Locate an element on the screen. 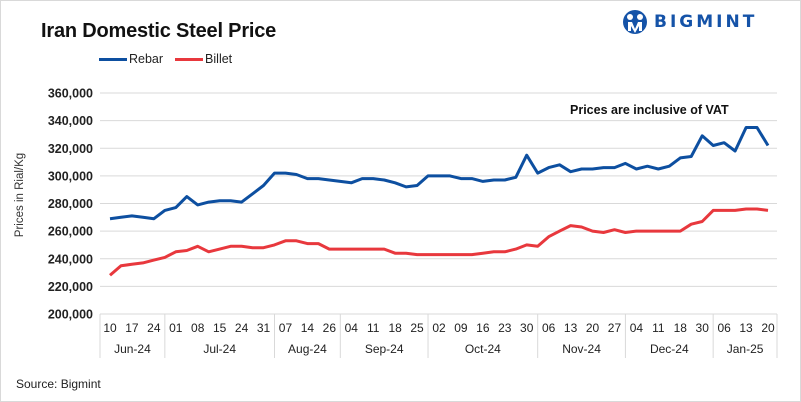  y-tick-label: 260,000 is located at coordinates (70, 232).